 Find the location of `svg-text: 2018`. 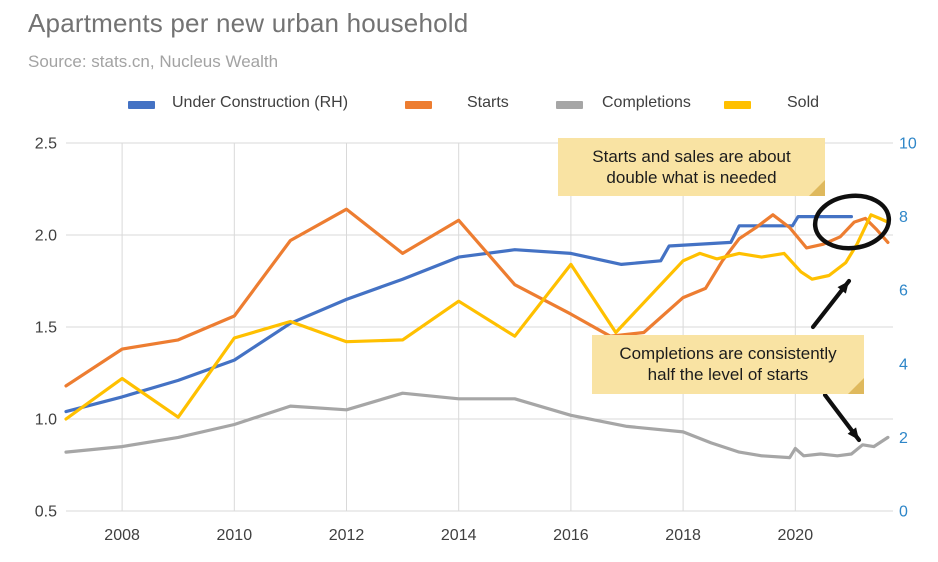

svg-text: 2018 is located at coordinates (683, 535).